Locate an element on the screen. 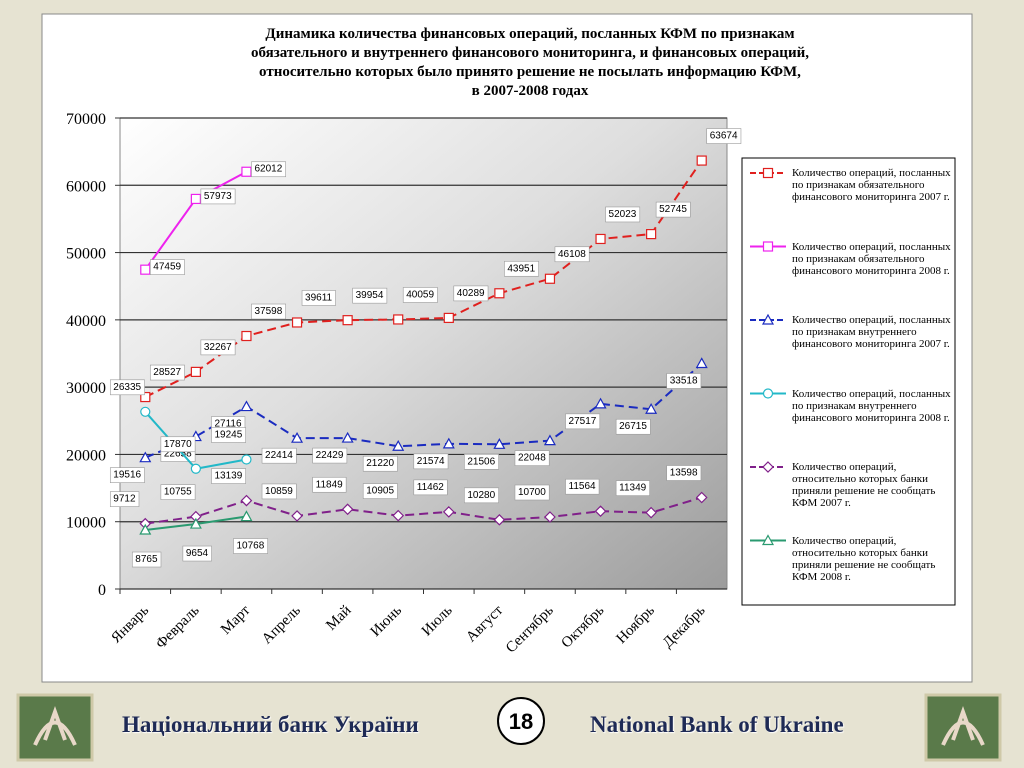 The width and height of the screenshot is (1024, 768). logo-art is located at coordinates (55, 726).